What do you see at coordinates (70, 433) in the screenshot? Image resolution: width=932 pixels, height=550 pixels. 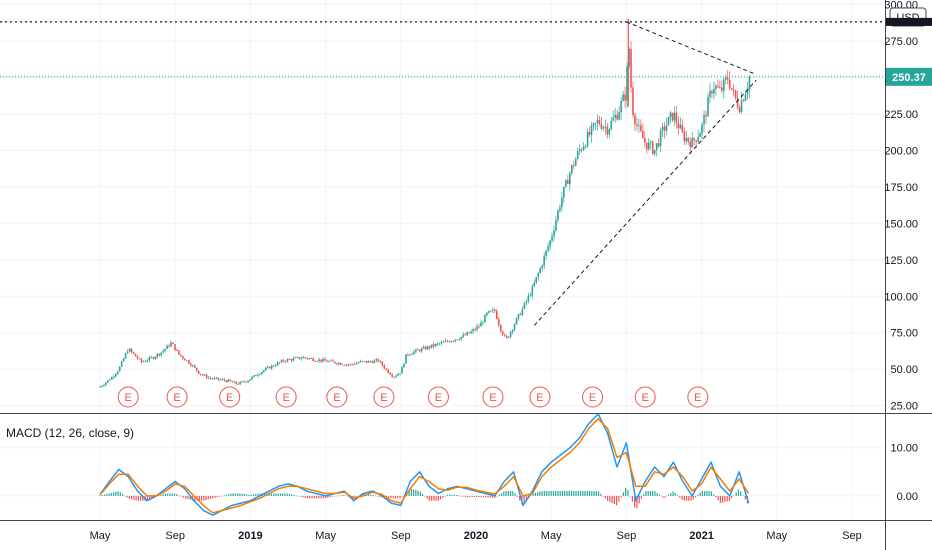 I see `macd-indicator-label: MACD (12, 26, close, 9)` at bounding box center [70, 433].